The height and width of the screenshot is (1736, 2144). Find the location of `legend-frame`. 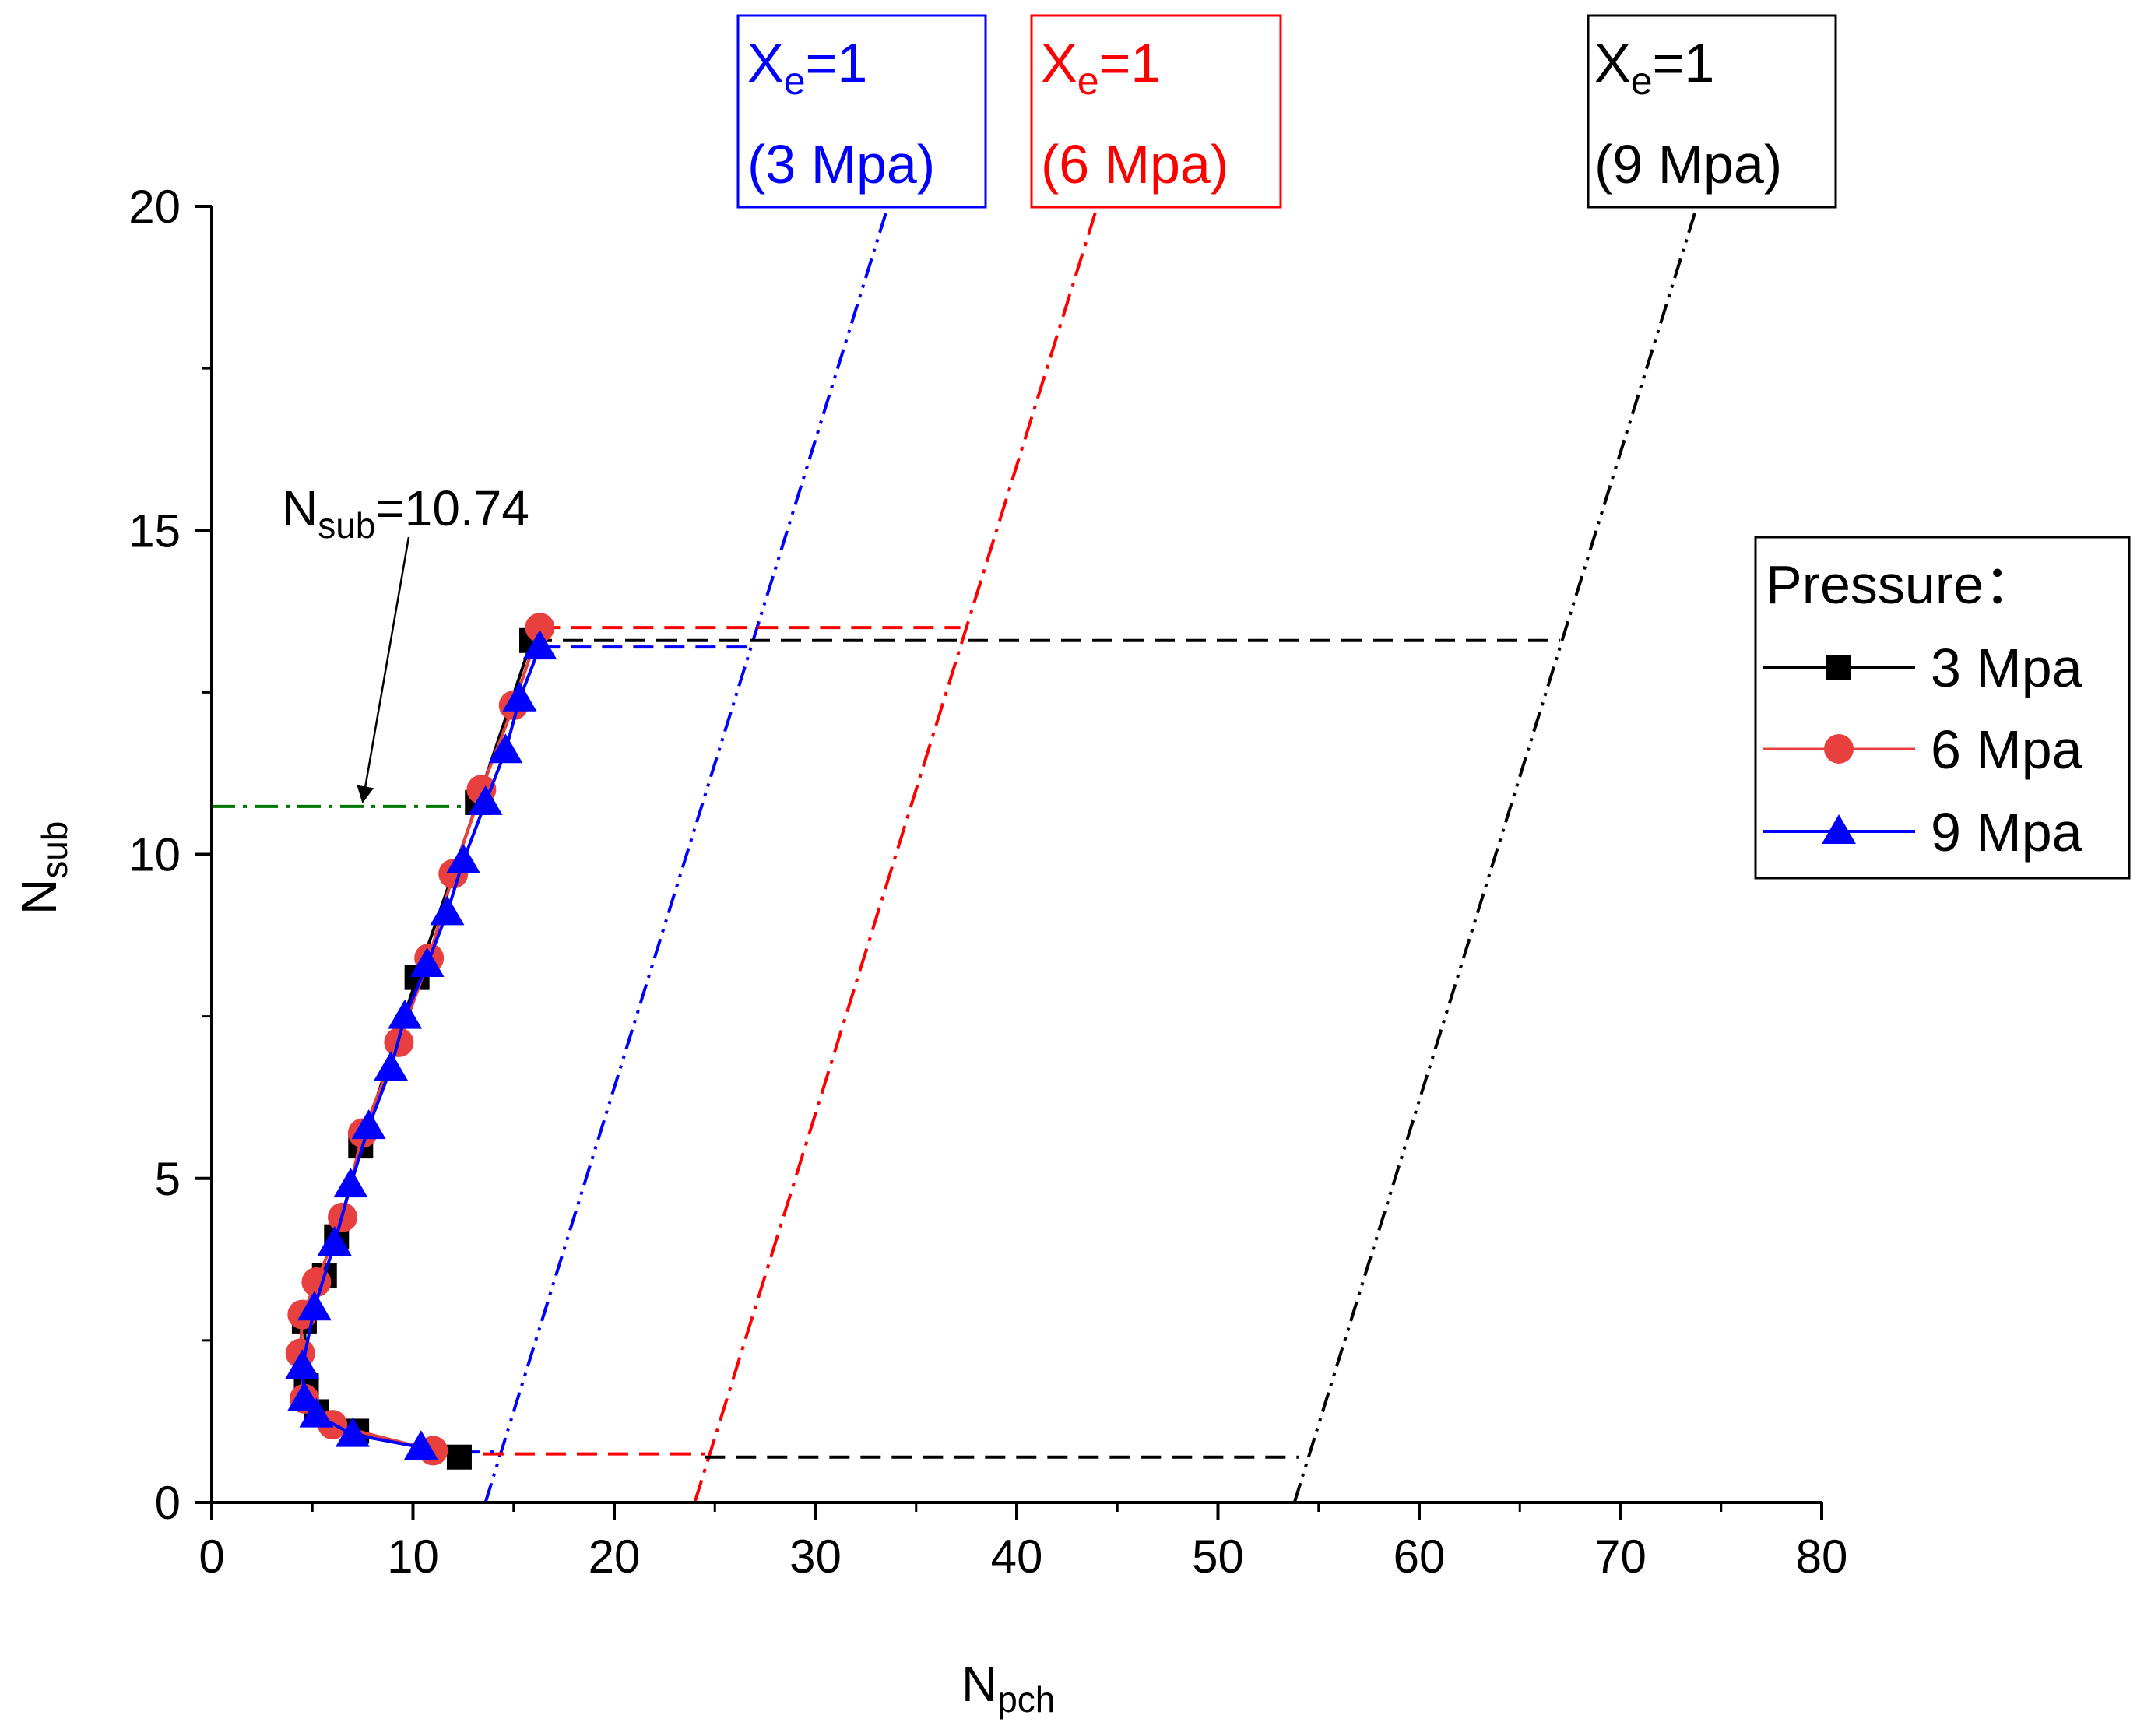

legend-frame is located at coordinates (1942, 708).